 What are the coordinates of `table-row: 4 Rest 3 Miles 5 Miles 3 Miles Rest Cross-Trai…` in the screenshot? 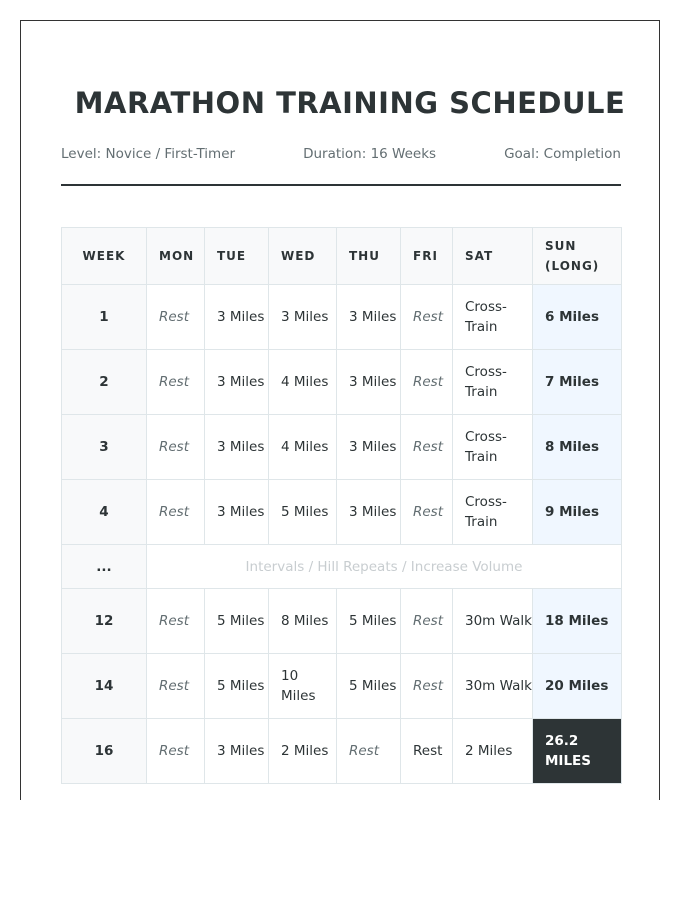 It's located at (341, 512).